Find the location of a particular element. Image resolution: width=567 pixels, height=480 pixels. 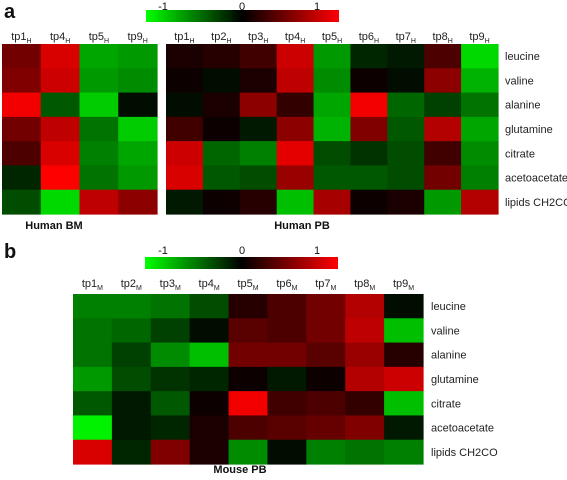

human-pb-col-label-3: tp4H is located at coordinates (295, 38).